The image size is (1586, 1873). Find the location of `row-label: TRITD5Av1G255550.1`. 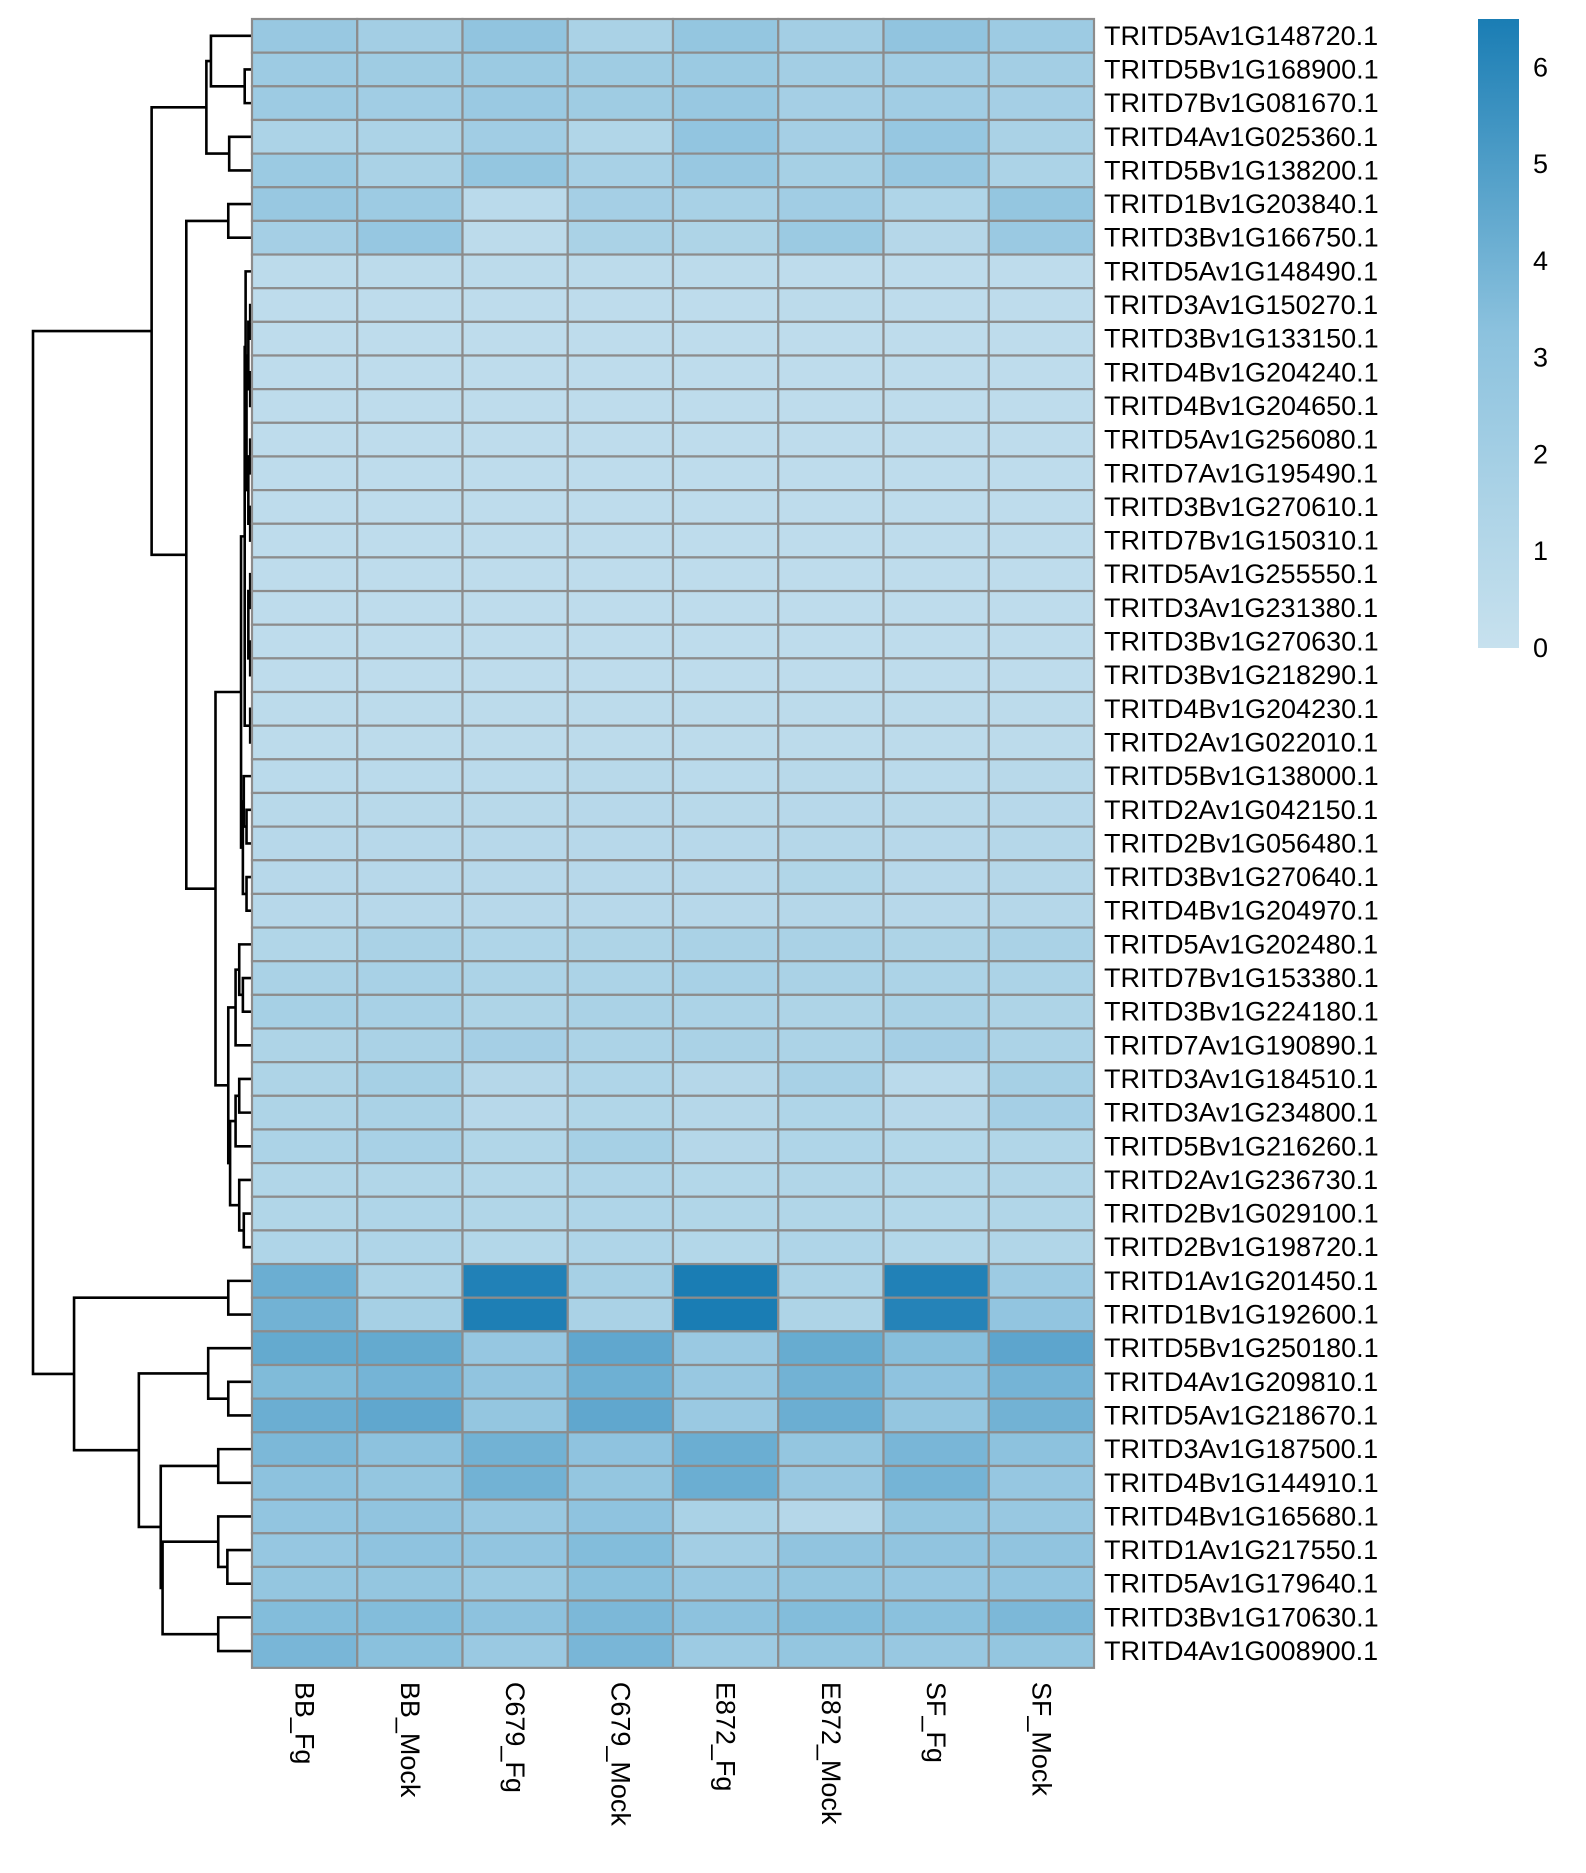

row-label: TRITD5Av1G255550.1 is located at coordinates (1241, 574).